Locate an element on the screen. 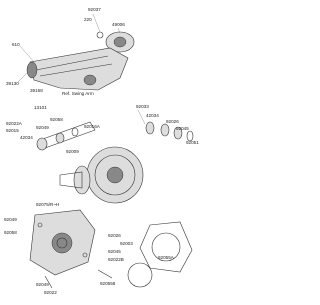 Image resolution: width=320 pixels, height=305 pixels. part-label: 92037 is located at coordinates (94, 9).